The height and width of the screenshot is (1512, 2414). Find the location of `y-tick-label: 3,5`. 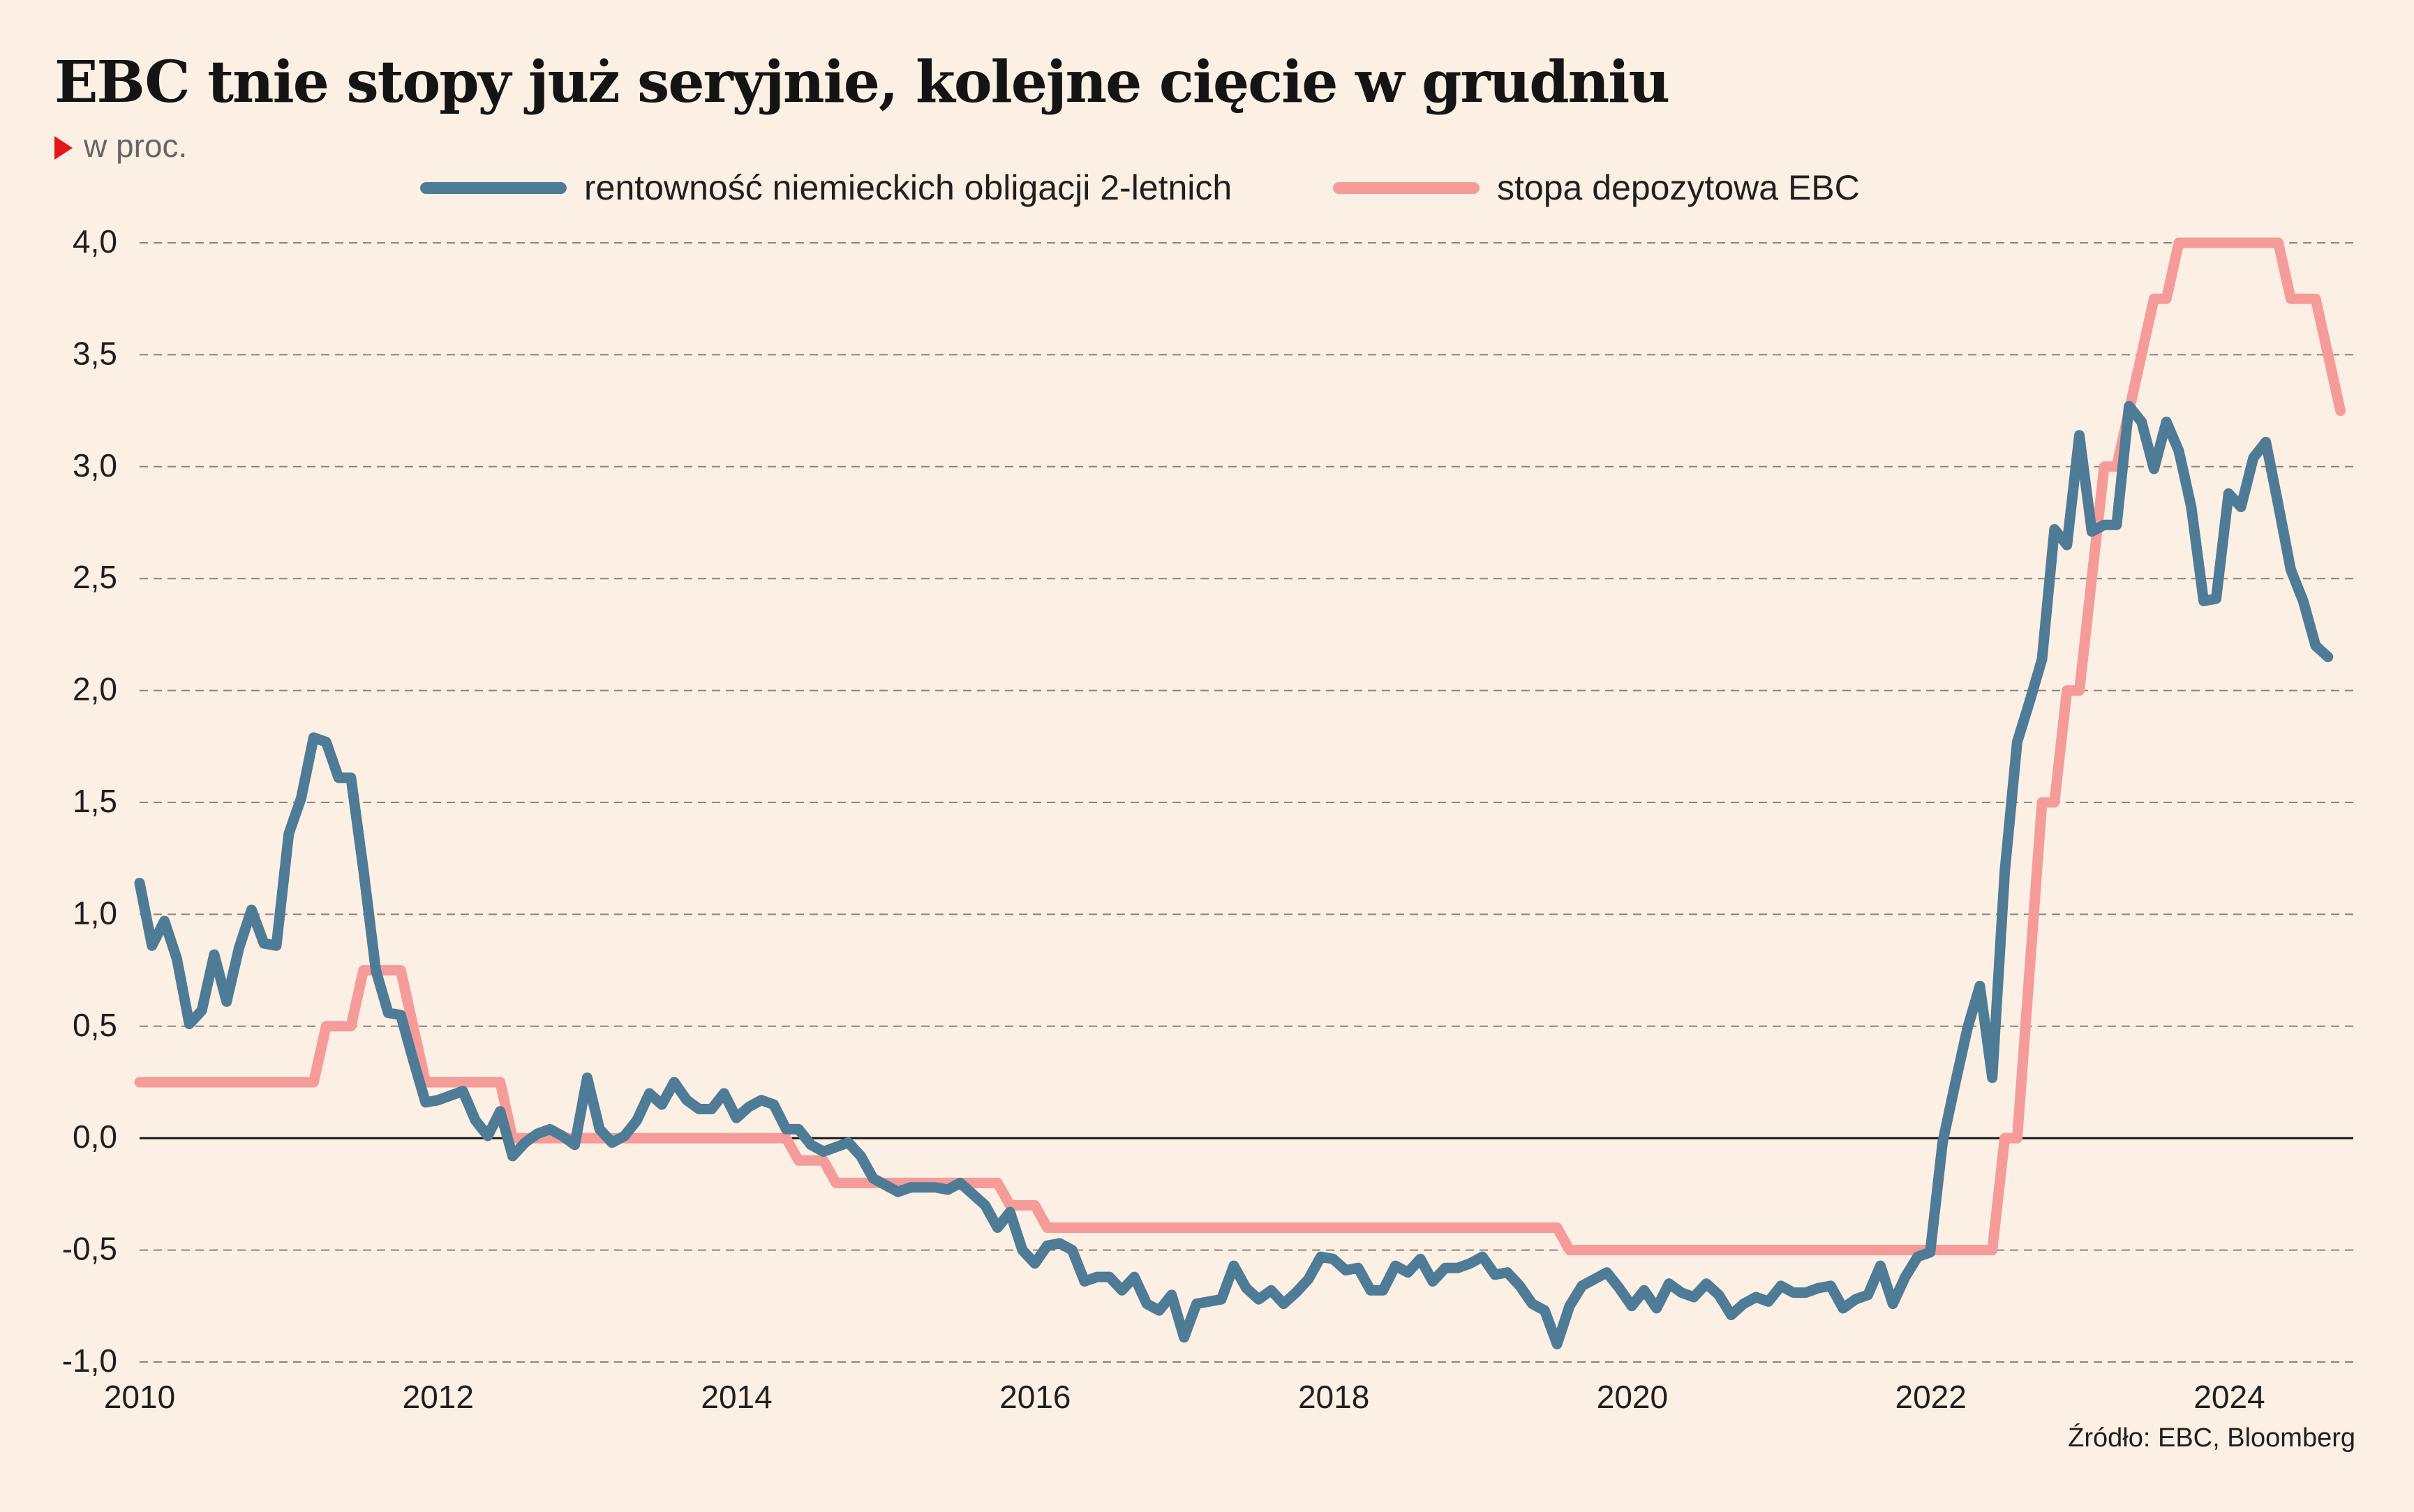

y-tick-label: 3,5 is located at coordinates (95, 353).